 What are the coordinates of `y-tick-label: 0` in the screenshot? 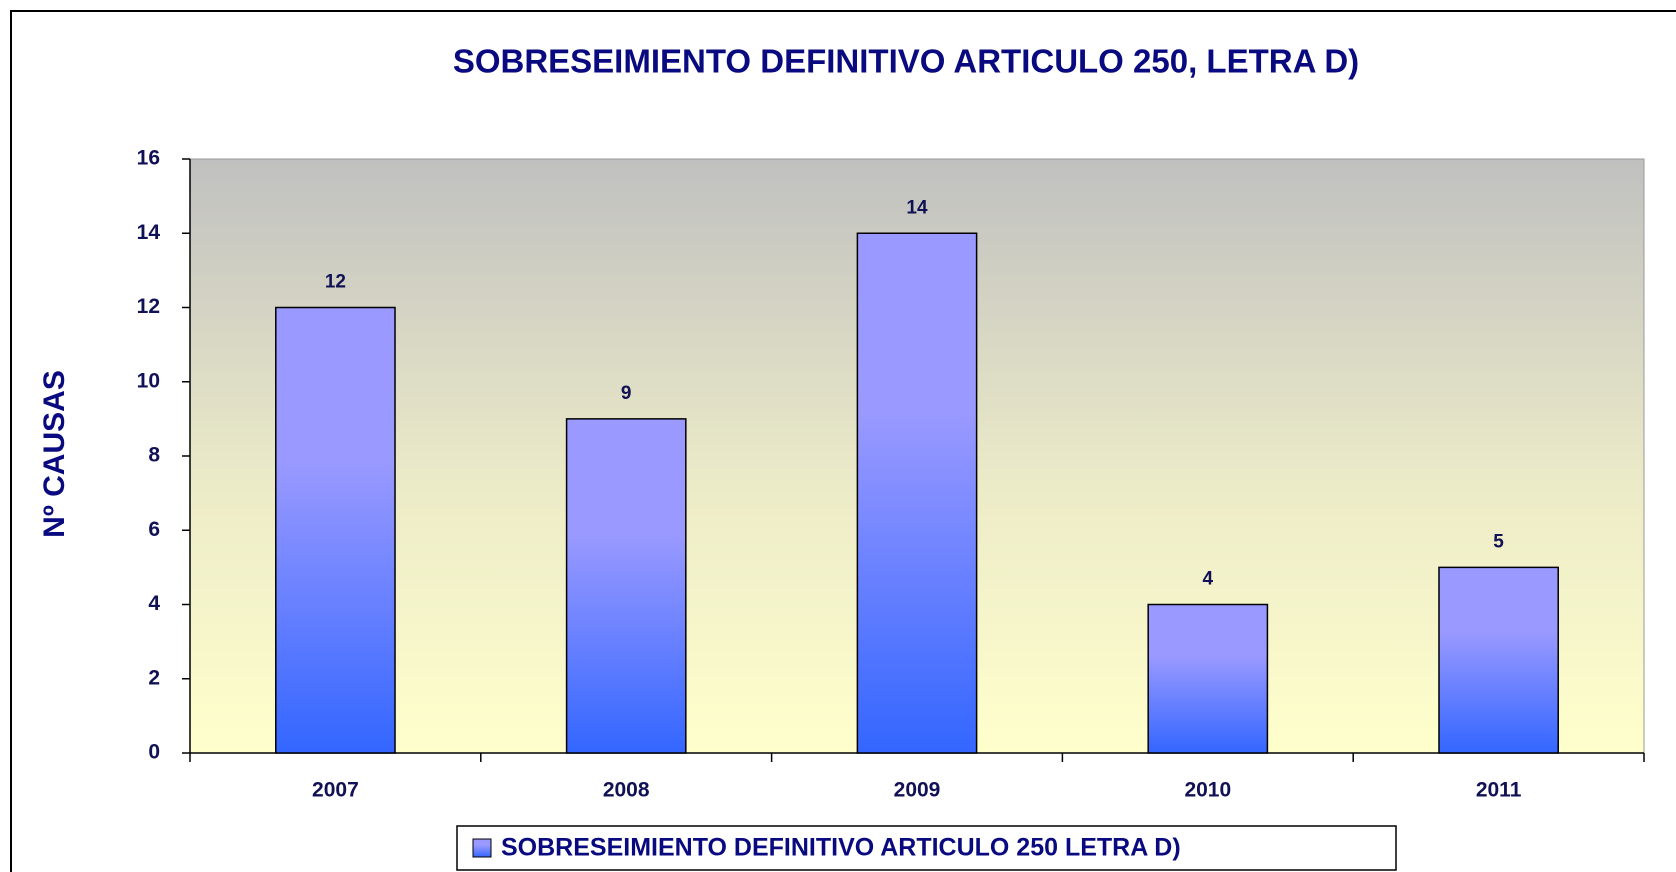 It's located at (154, 752).